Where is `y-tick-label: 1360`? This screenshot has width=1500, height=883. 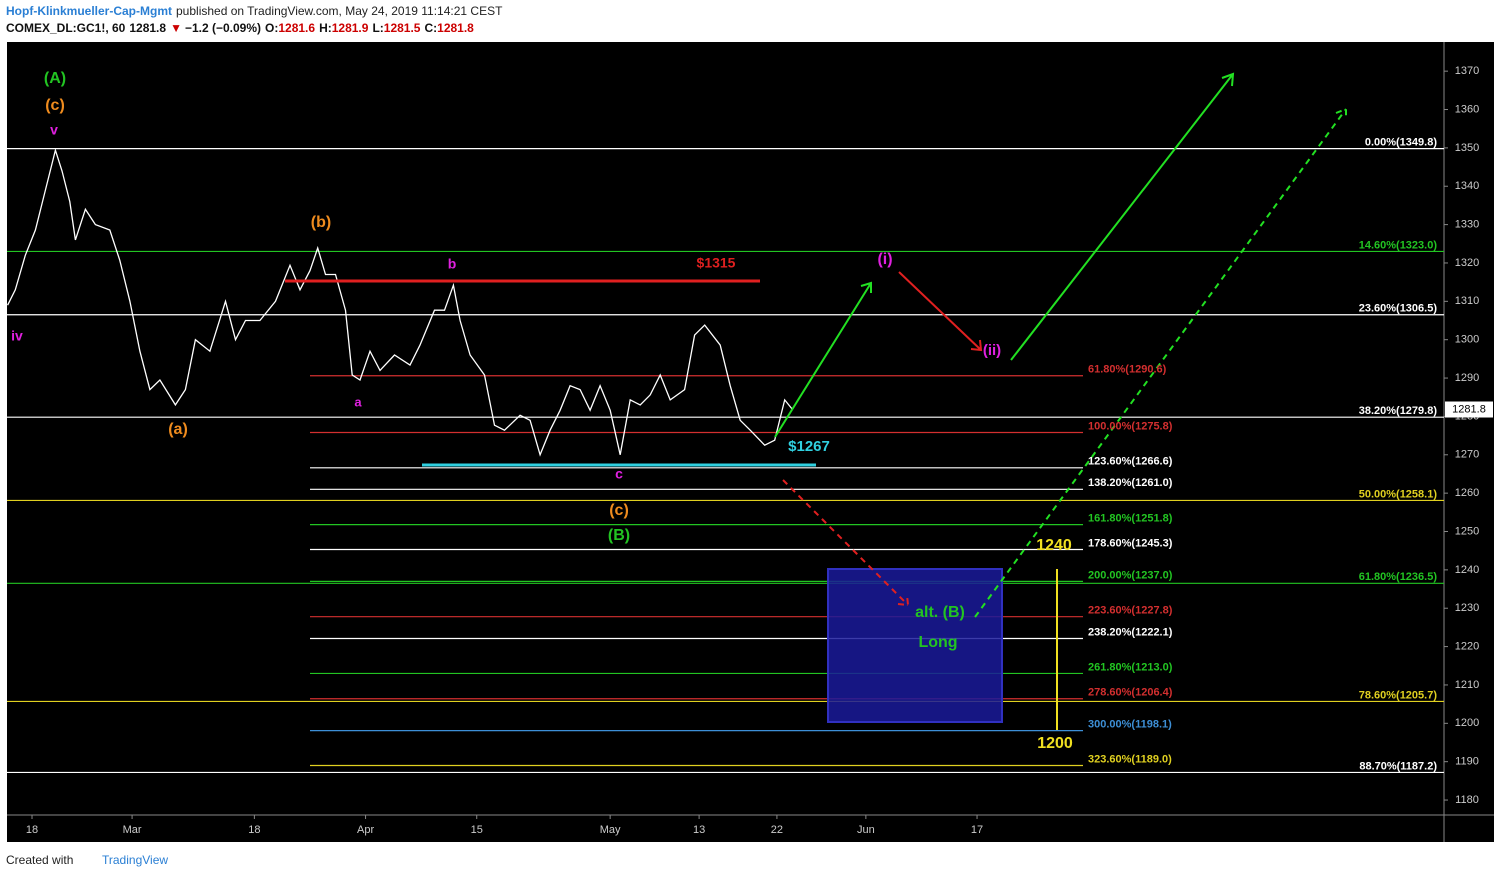 y-tick-label: 1360 is located at coordinates (1467, 109).